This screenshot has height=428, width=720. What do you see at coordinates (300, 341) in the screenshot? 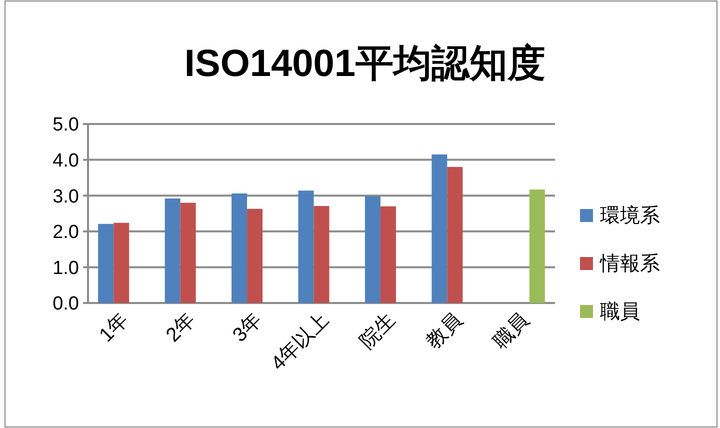
I see `x-tick-label: 4年以上` at bounding box center [300, 341].